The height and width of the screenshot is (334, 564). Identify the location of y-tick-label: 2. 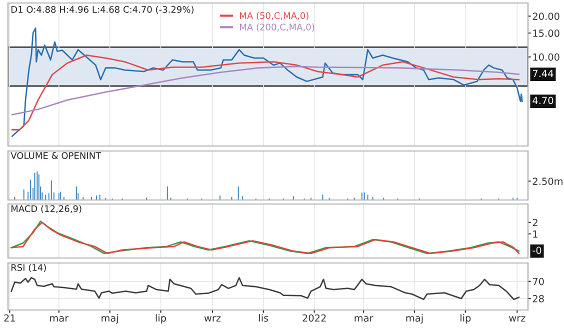
(535, 222).